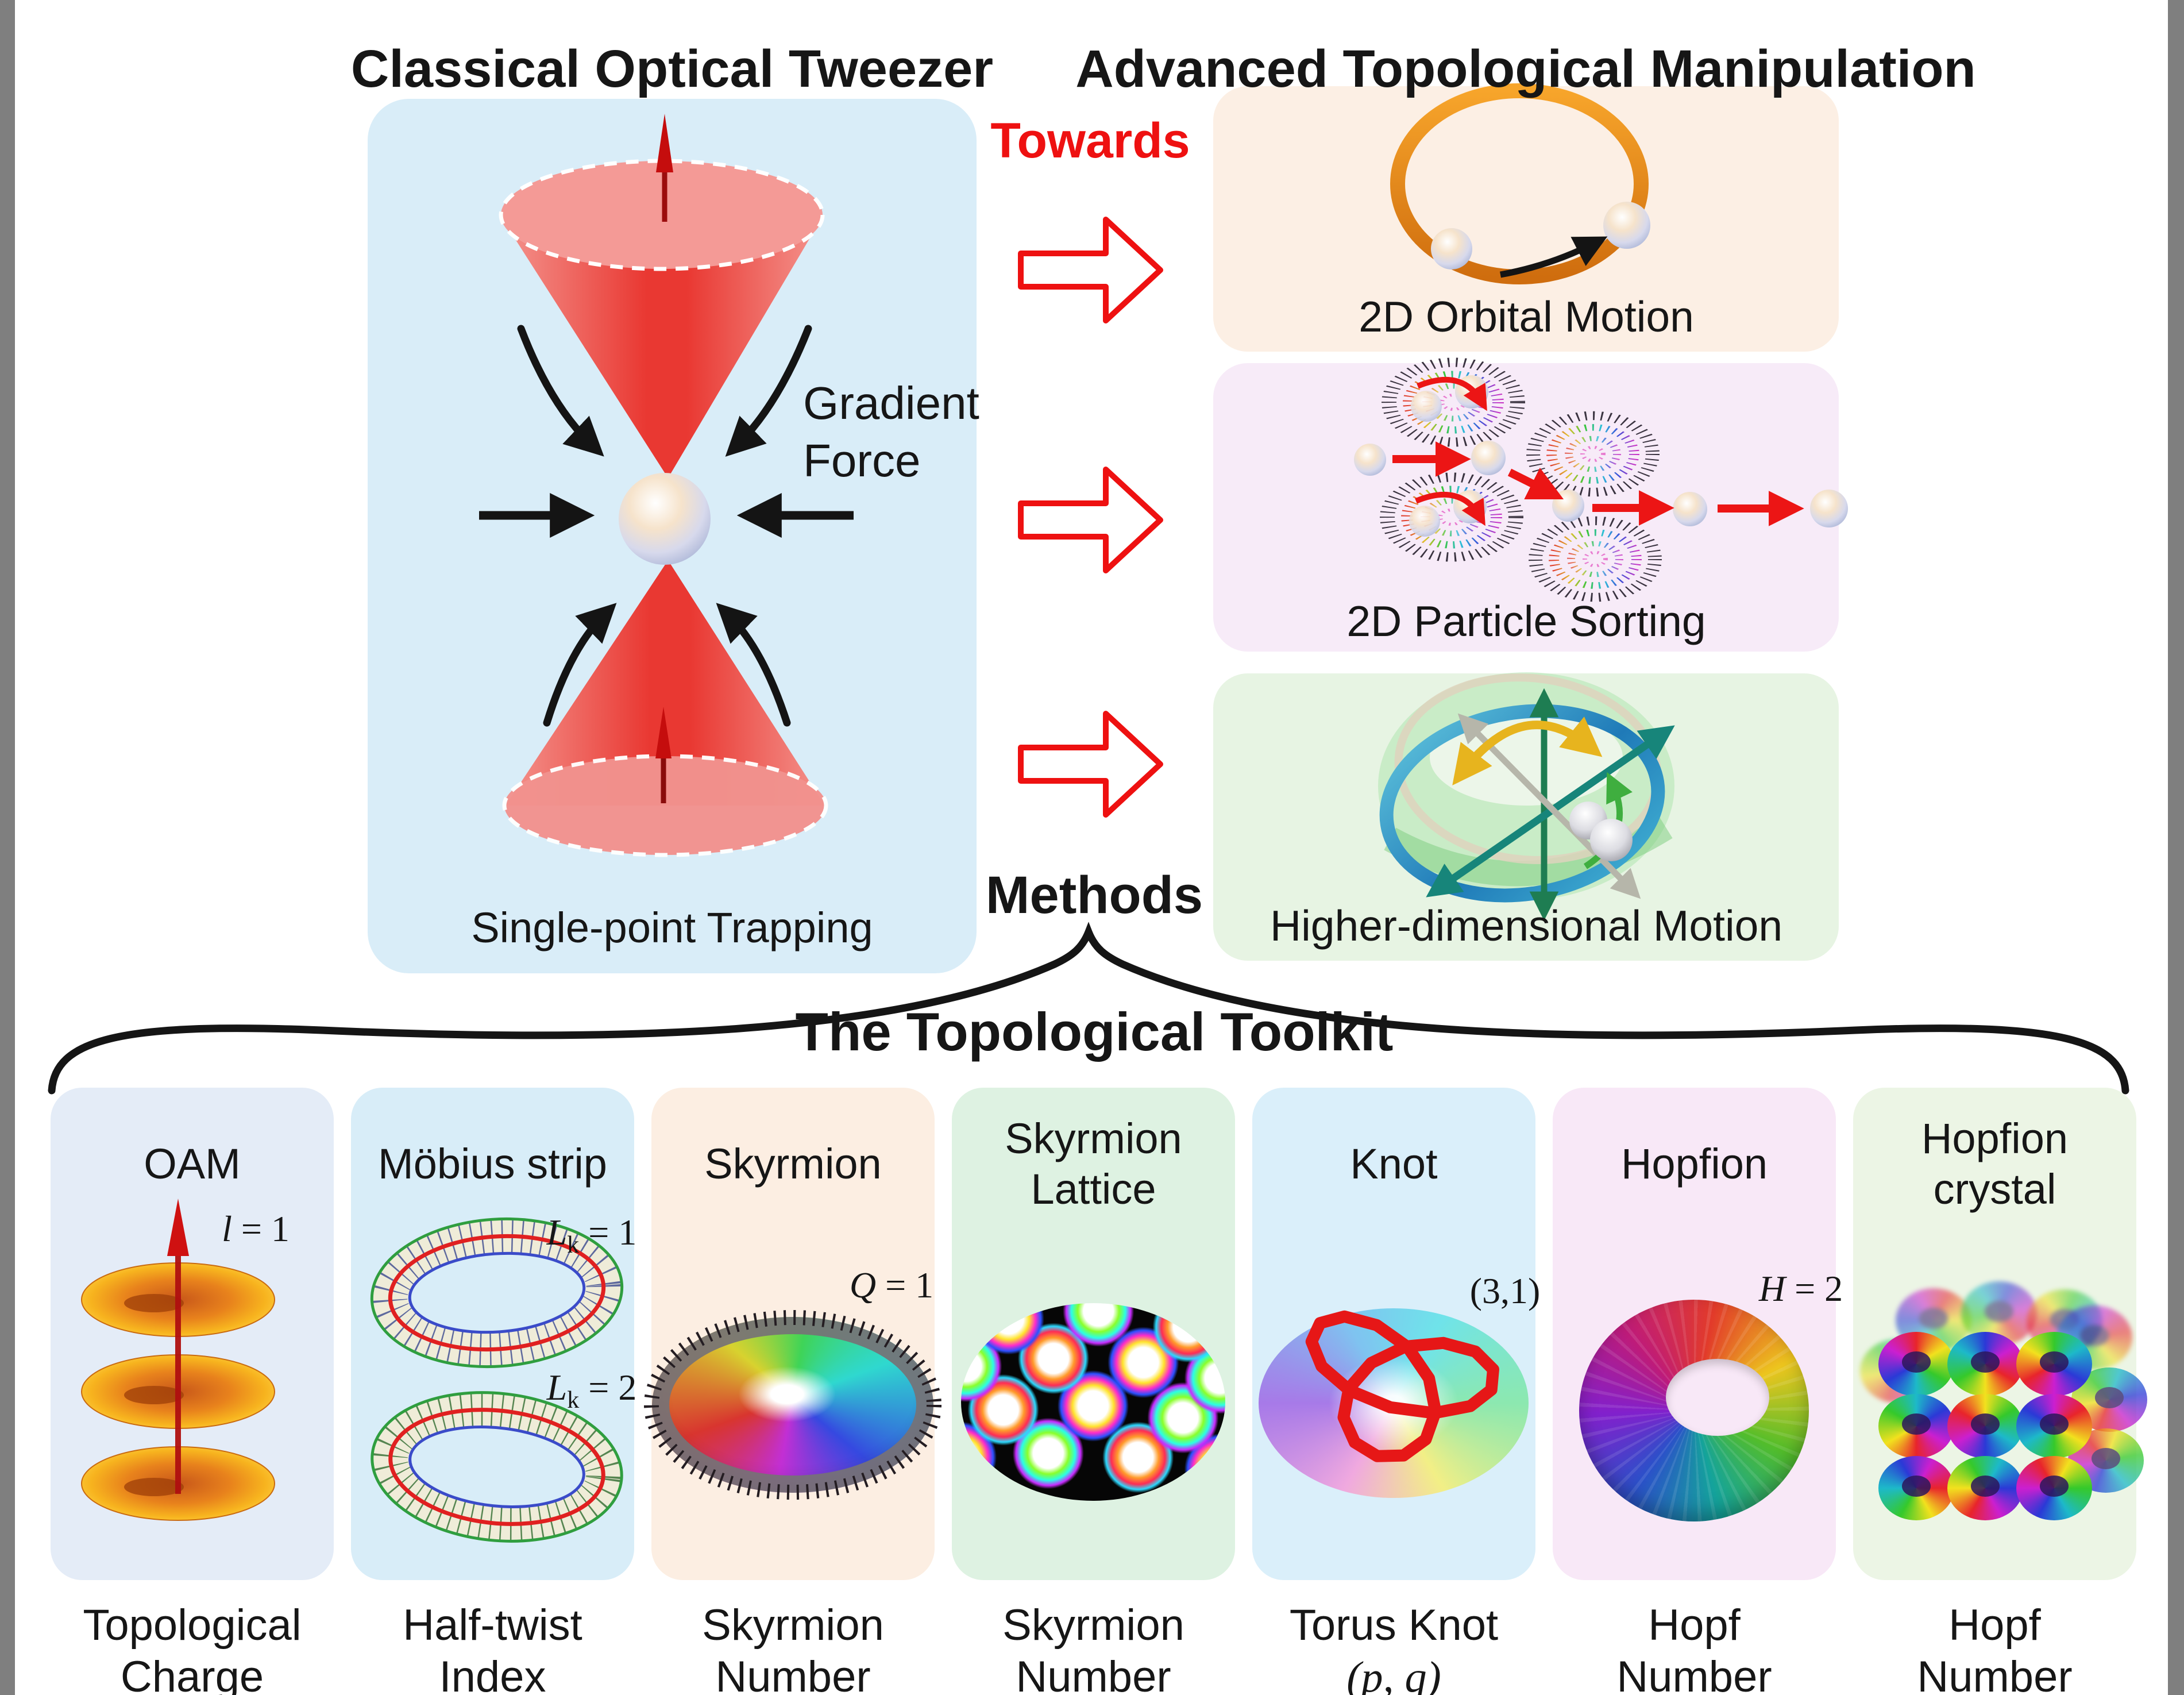 This screenshot has width=2184, height=1695. What do you see at coordinates (793, 1405) in the screenshot?
I see `skyrmion-disk-graphic` at bounding box center [793, 1405].